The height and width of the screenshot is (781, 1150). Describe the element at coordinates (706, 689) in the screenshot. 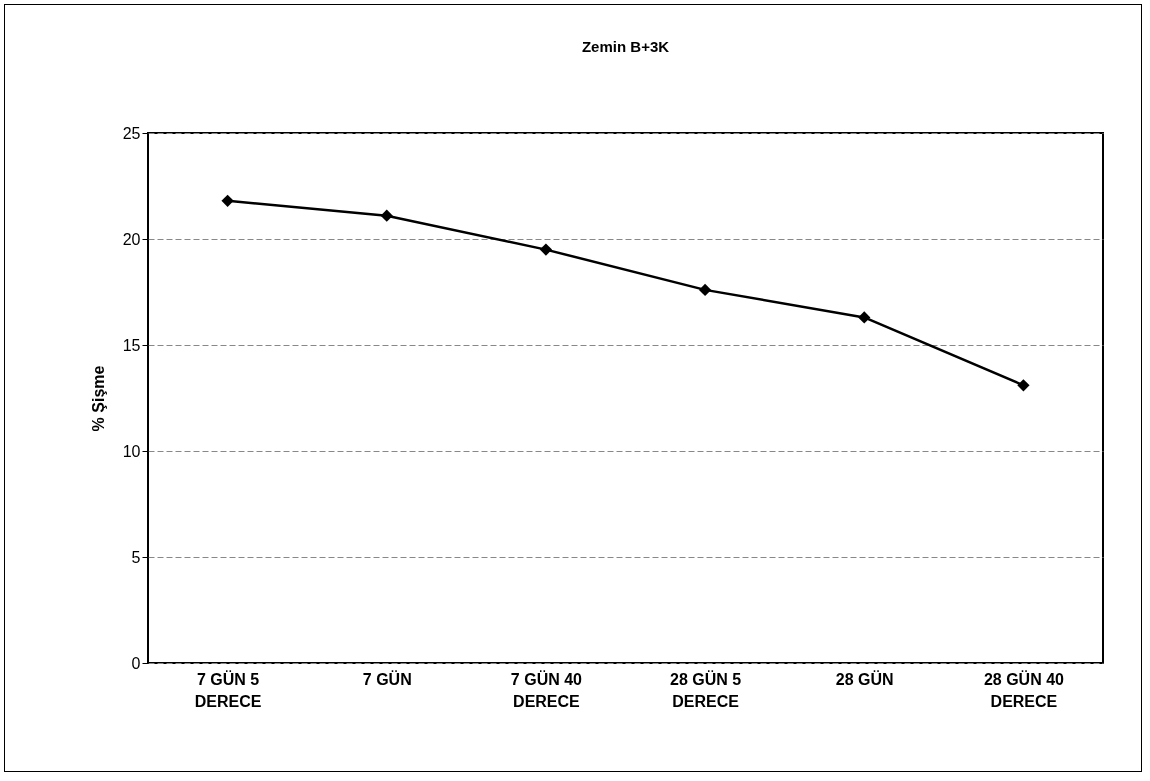

I see `x-tick-label: 28 GÜN 5 DERECE` at that location.